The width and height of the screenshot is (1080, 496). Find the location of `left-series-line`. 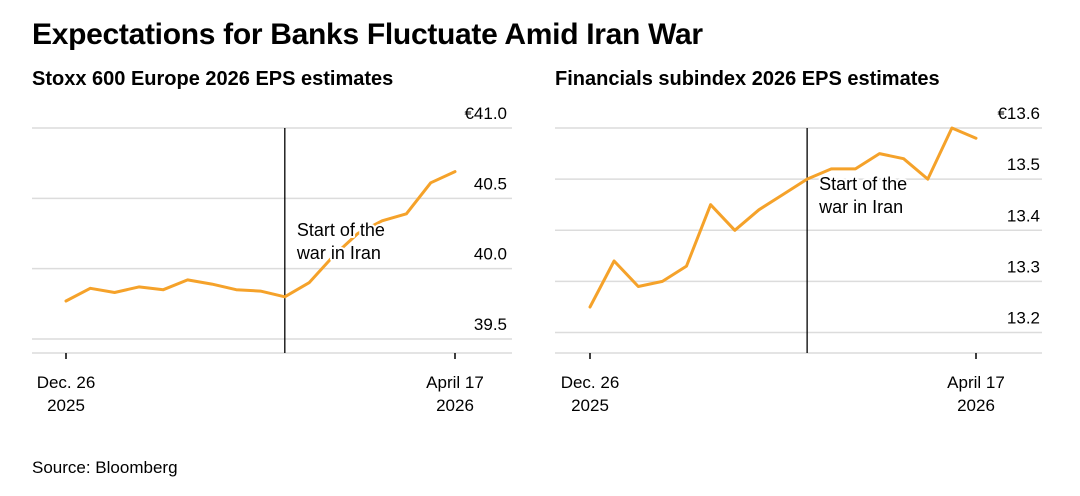

left-series-line is located at coordinates (260, 236).